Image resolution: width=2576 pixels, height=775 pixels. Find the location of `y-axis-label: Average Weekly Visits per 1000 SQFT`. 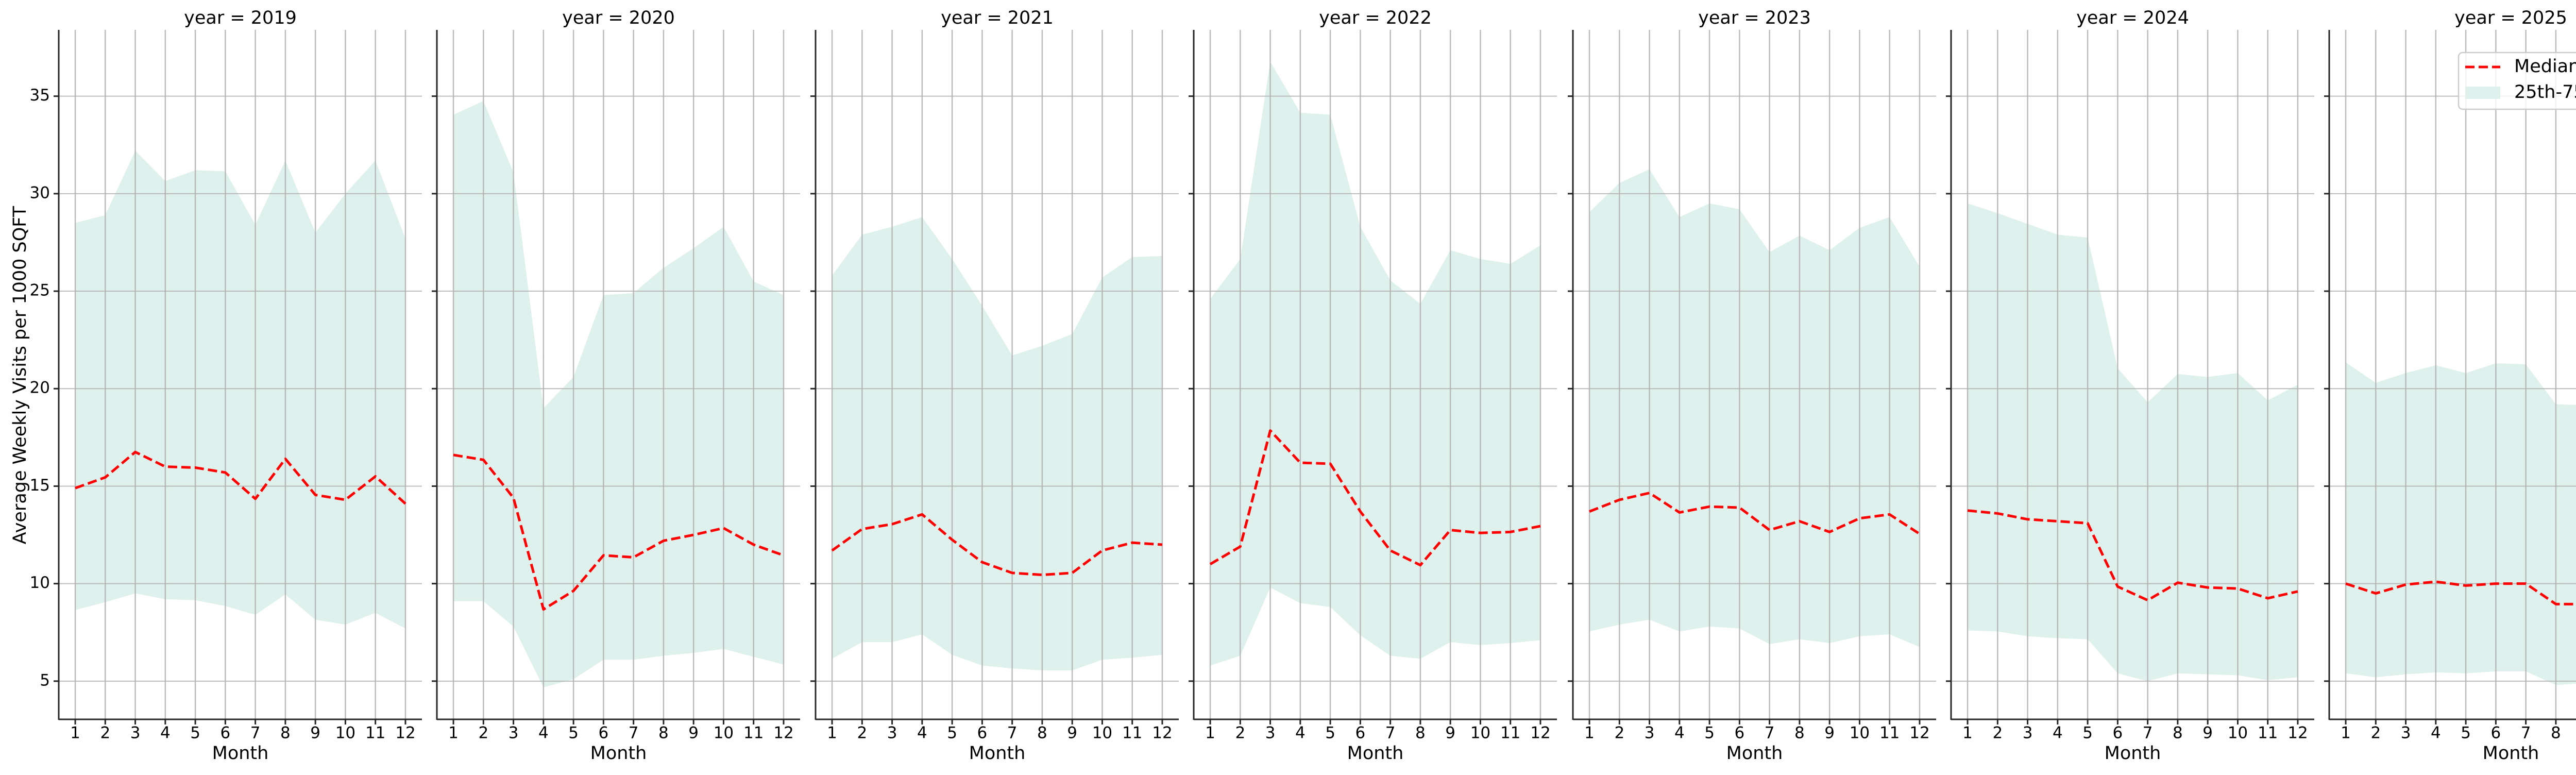

y-axis-label: Average Weekly Visits per 1000 SQFT is located at coordinates (20, 375).